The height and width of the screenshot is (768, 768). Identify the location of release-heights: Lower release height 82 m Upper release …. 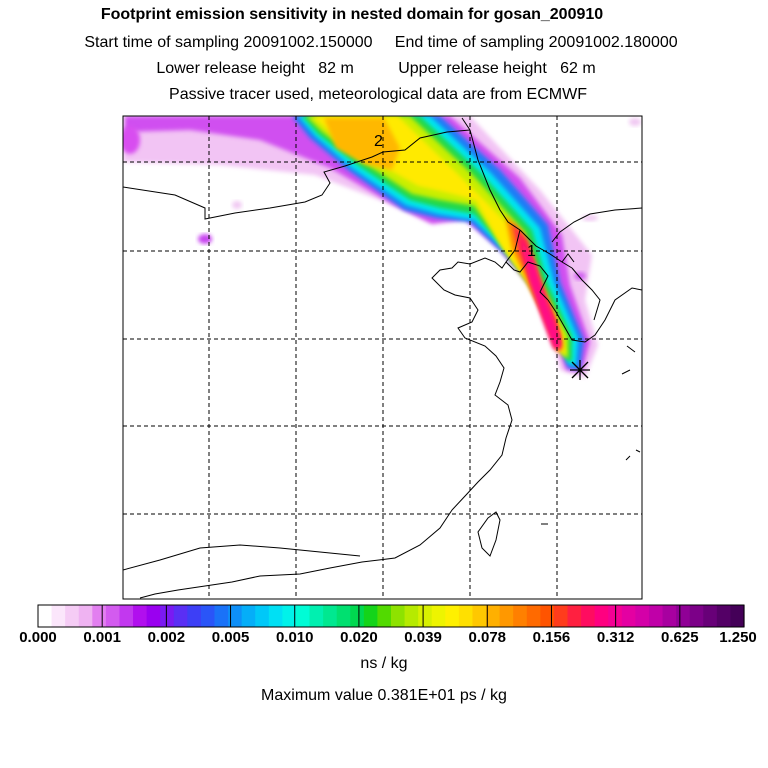
(376, 68).